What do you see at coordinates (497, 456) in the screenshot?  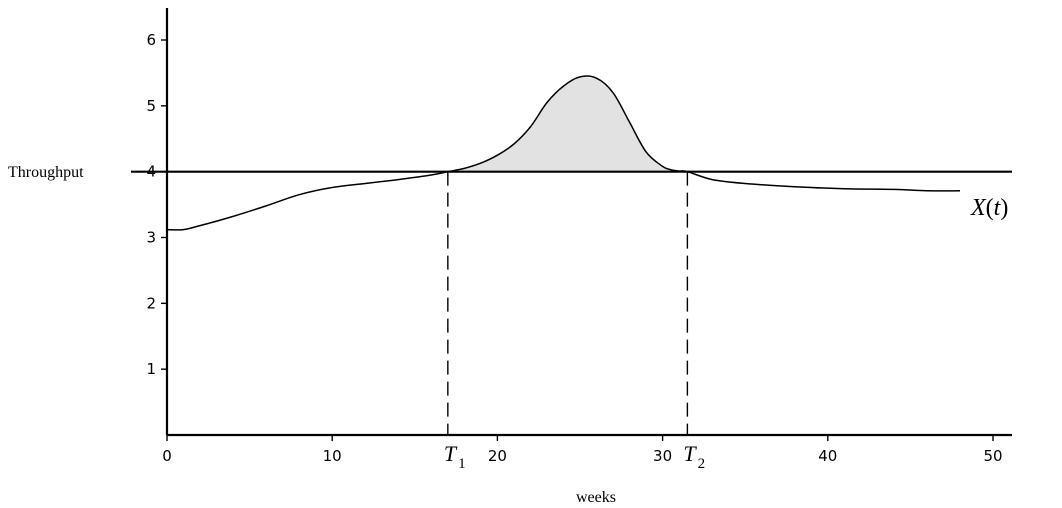 I see `x-tick-label: 20` at bounding box center [497, 456].